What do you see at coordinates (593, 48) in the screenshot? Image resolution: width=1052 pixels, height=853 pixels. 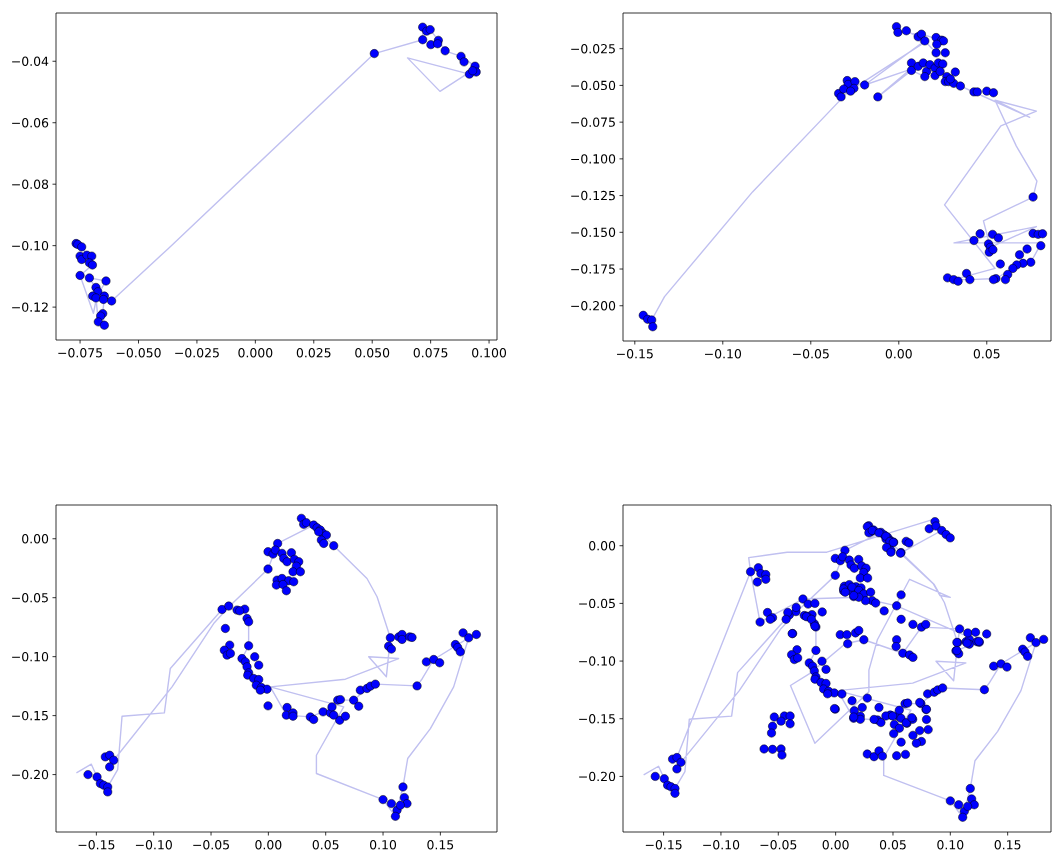 I see `y-tick-label: −0.025` at bounding box center [593, 48].